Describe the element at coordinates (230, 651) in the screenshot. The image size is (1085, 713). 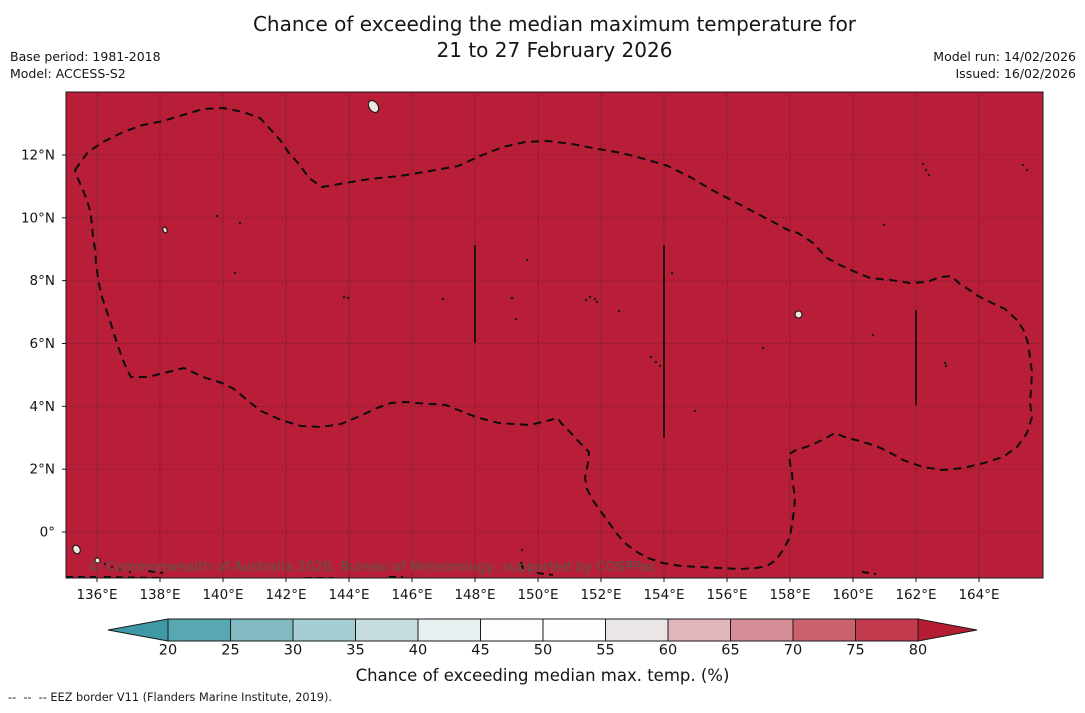
I see `colorbar-tick-label: 25` at that location.